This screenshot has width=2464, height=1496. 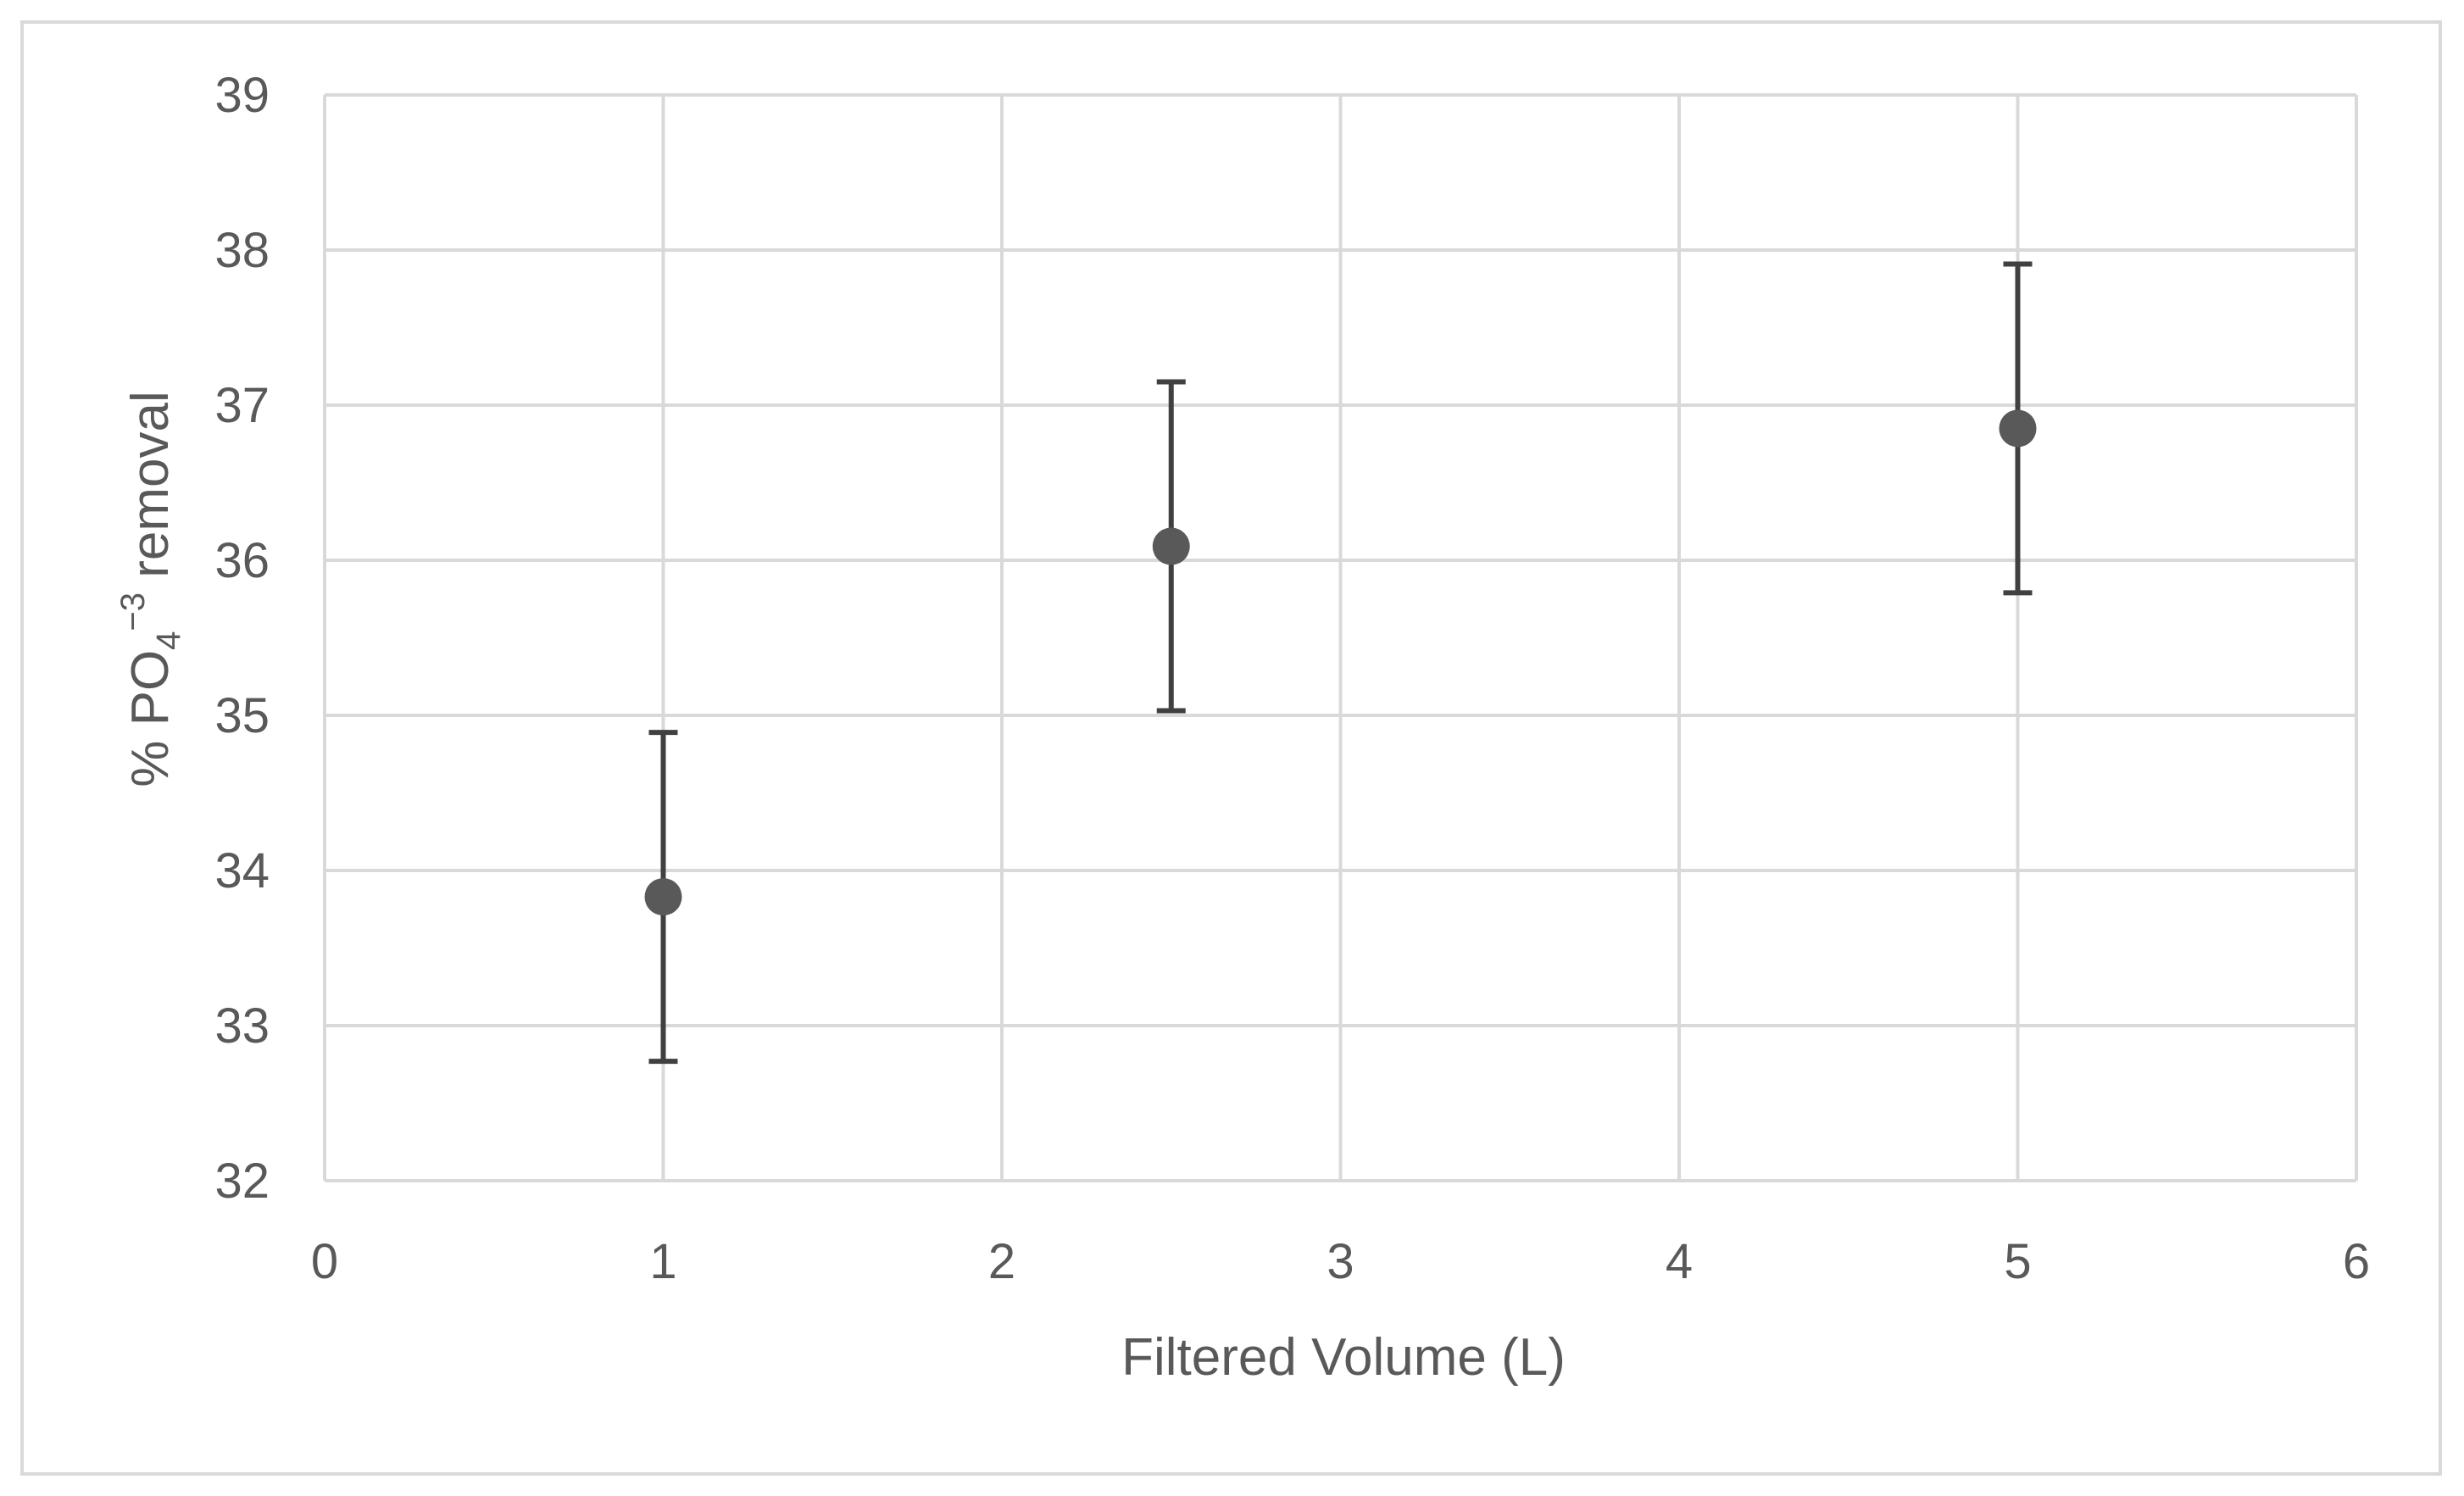 What do you see at coordinates (1680, 1262) in the screenshot?
I see `x-tick-label: 4` at bounding box center [1680, 1262].